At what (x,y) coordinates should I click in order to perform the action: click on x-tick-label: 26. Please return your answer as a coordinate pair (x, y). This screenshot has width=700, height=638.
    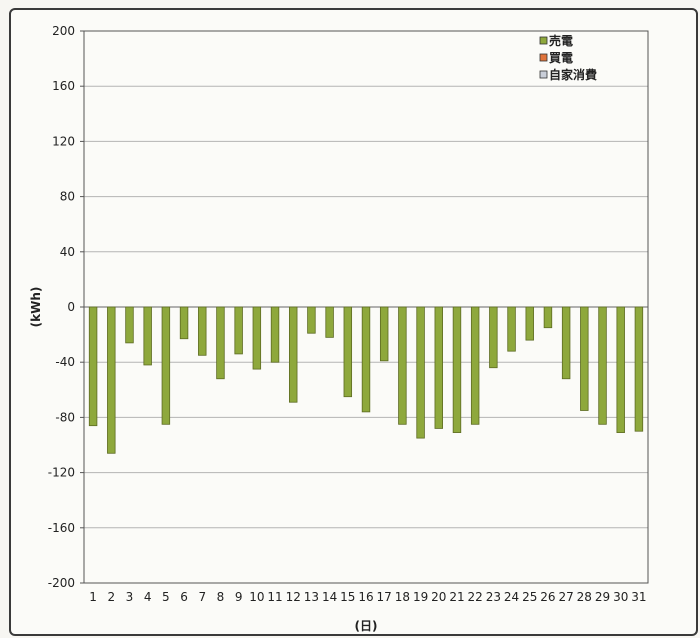
    Looking at the image, I should click on (547, 597).